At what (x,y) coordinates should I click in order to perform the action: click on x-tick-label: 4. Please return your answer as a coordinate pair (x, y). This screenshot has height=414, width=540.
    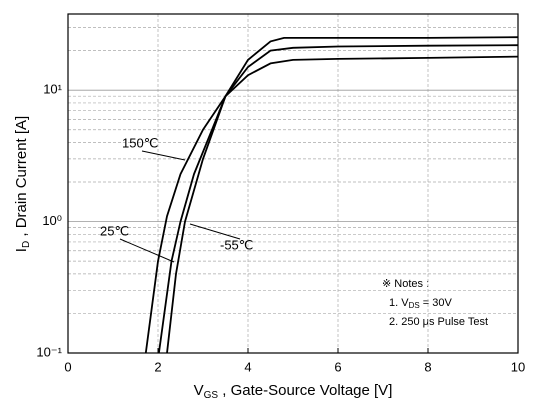
    Looking at the image, I should click on (247, 366).